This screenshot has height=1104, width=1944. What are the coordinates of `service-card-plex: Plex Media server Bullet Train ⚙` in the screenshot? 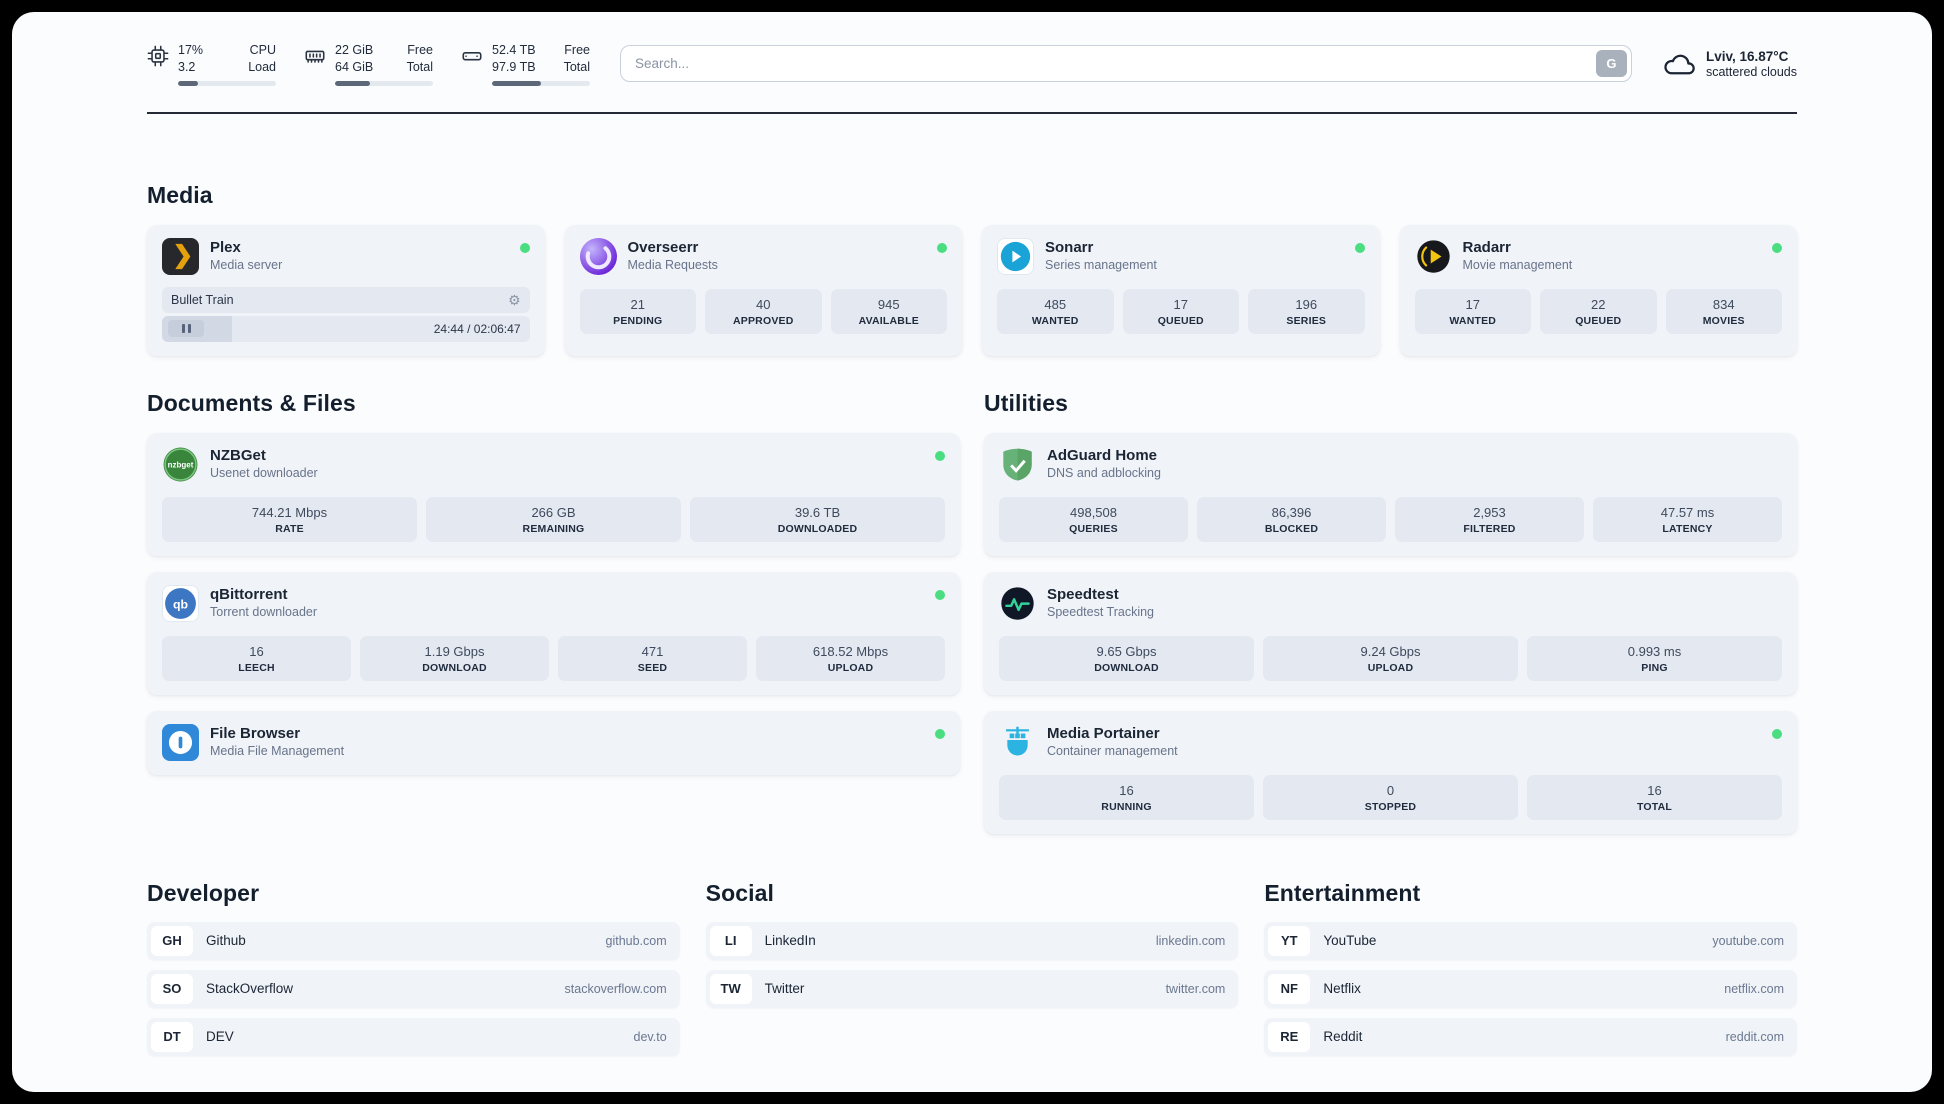 It's located at (346, 290).